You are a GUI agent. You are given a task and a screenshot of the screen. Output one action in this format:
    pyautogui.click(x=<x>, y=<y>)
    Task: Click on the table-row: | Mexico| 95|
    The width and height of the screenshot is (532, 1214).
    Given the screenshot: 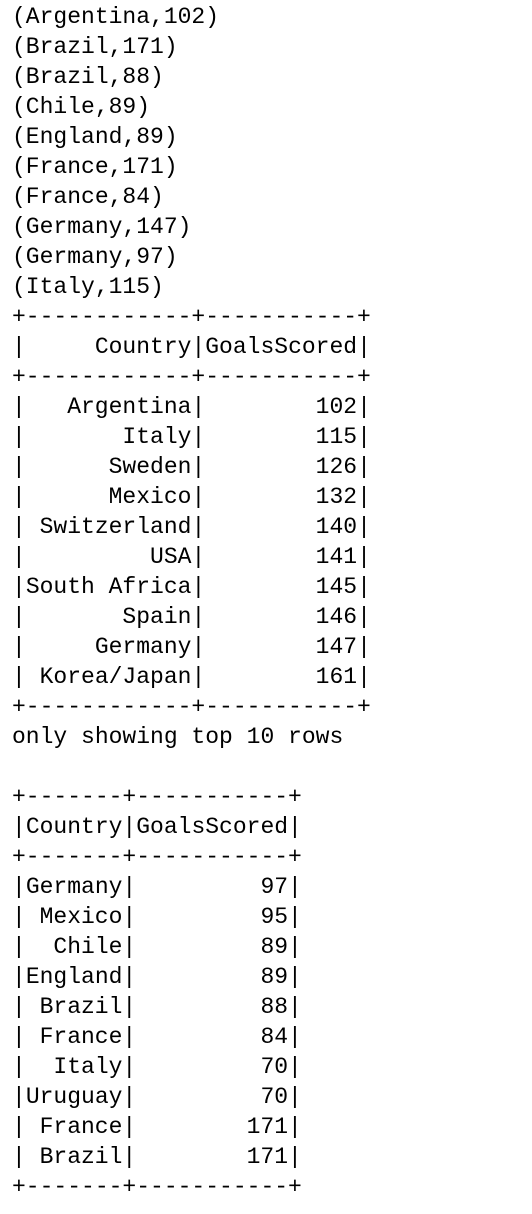 What is the action you would take?
    pyautogui.click(x=157, y=917)
    